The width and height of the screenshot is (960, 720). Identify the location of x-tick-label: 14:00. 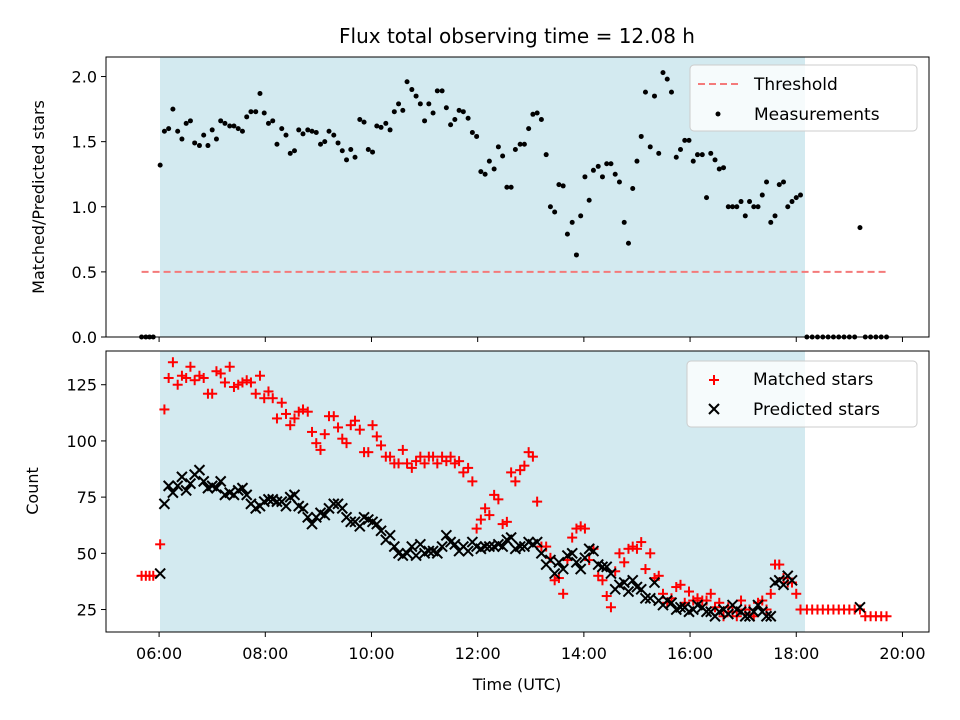
(584, 653).